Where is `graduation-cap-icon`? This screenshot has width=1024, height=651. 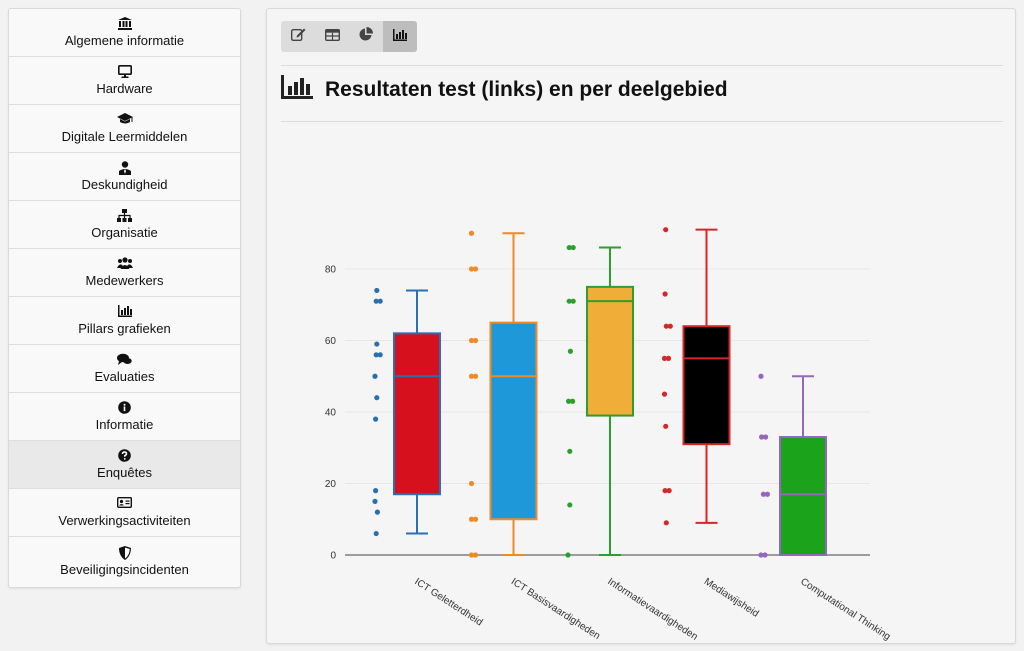
graduation-cap-icon is located at coordinates (124, 120).